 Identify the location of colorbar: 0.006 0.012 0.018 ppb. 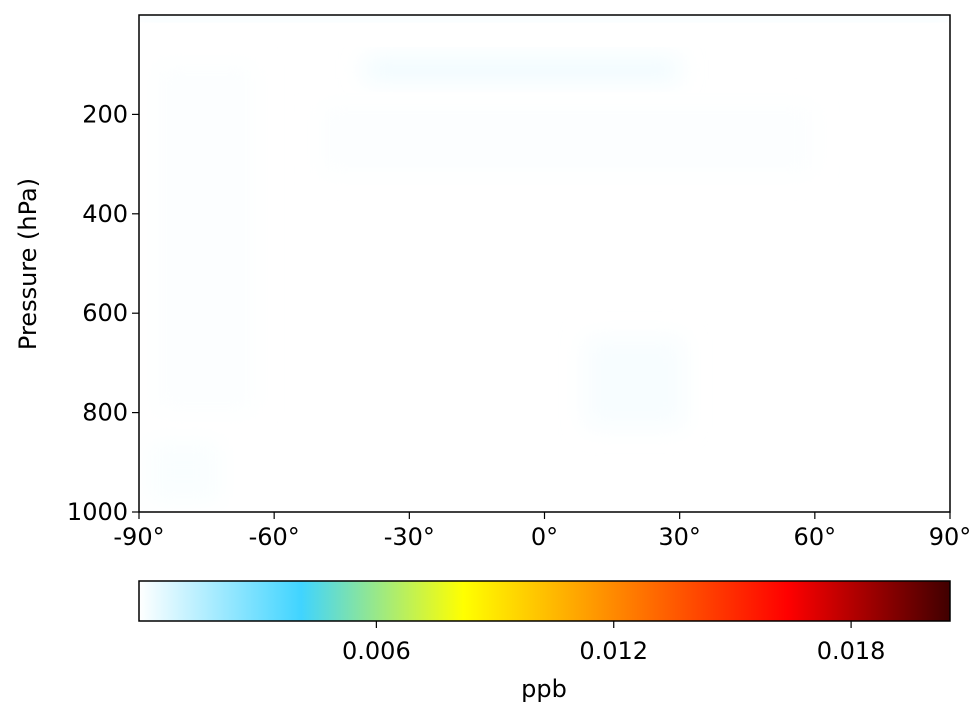
(544, 641).